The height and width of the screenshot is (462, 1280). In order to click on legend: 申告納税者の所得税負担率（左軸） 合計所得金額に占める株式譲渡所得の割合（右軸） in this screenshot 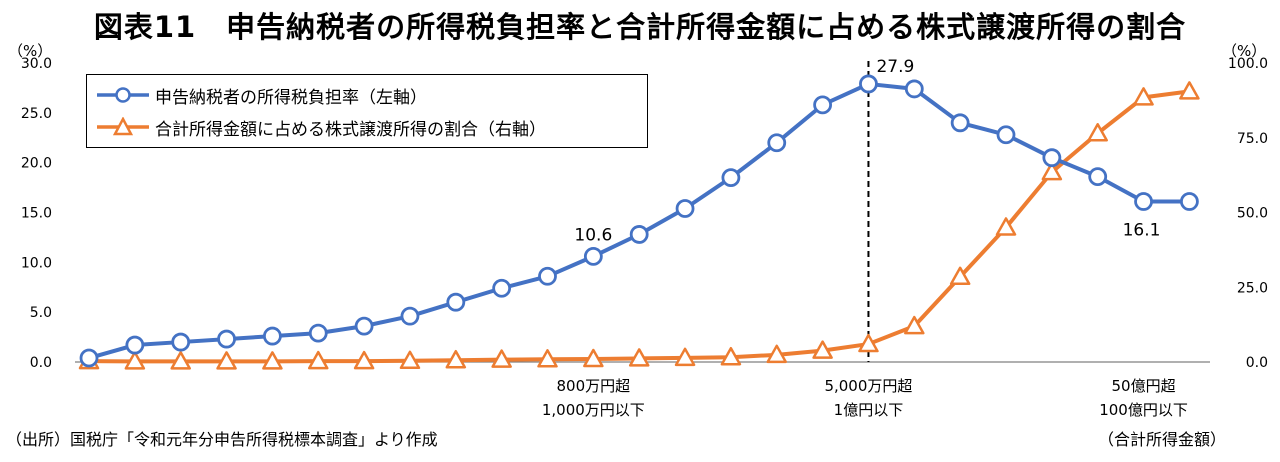, I will do `click(367, 111)`.